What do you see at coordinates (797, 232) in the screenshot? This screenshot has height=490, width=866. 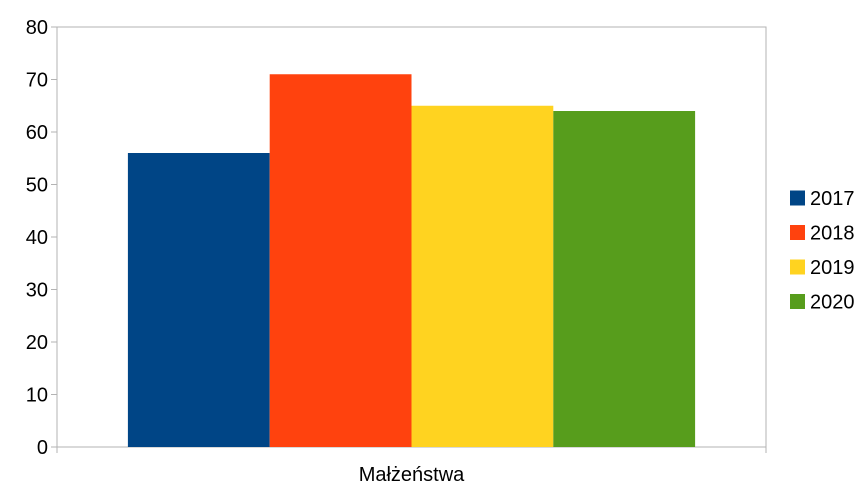 I see `legend-swatch-2018` at bounding box center [797, 232].